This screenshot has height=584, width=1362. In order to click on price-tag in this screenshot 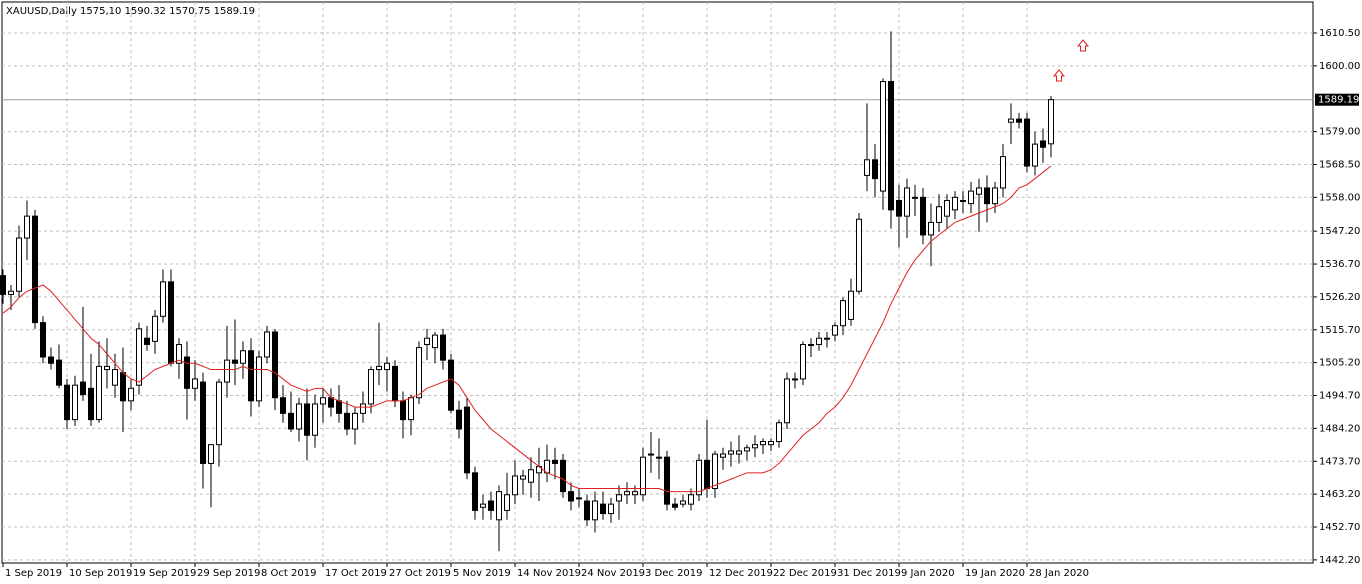, I will do `click(1337, 99)`.